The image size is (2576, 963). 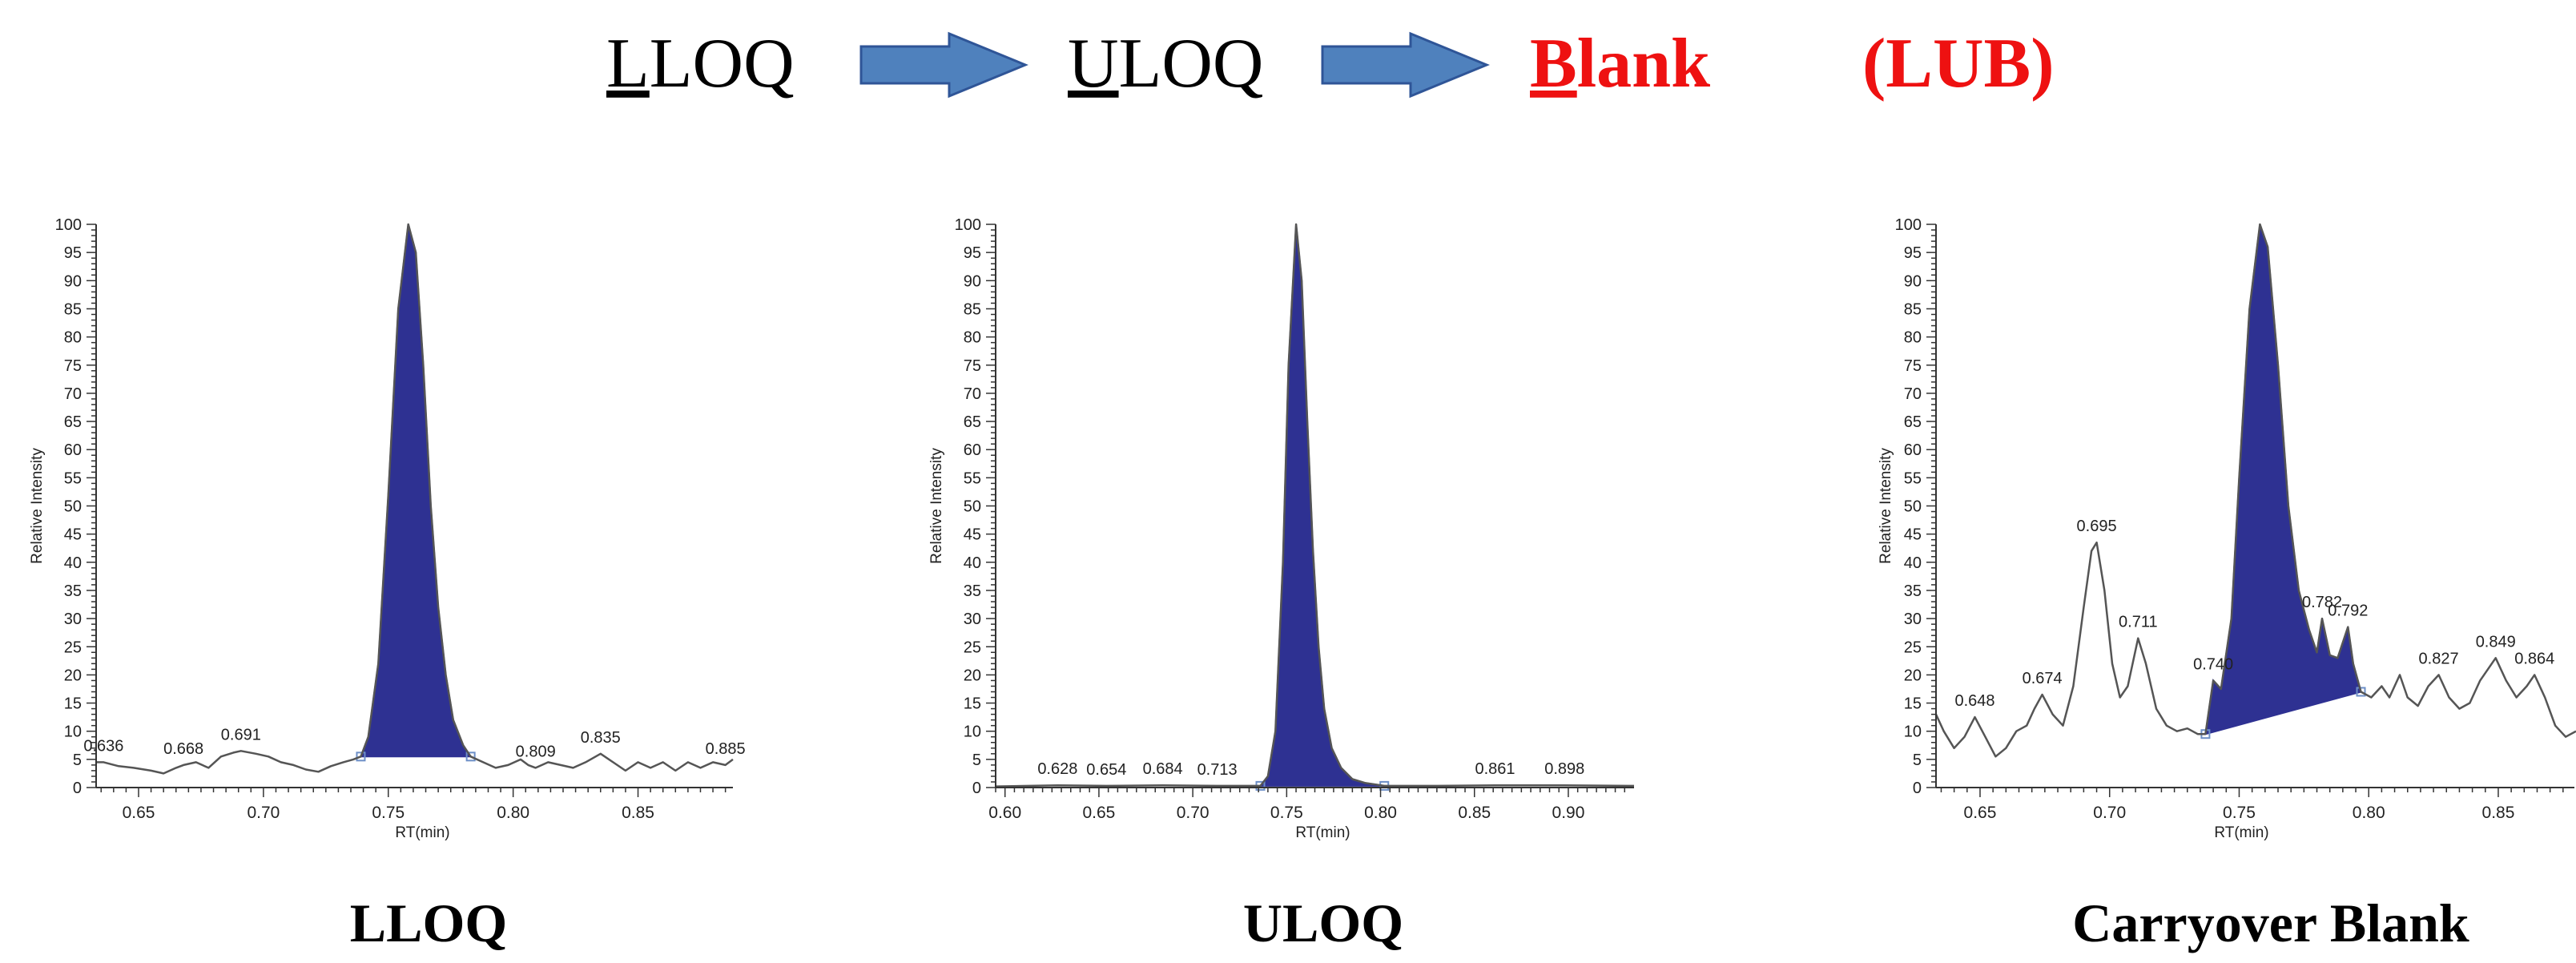 What do you see at coordinates (2097, 526) in the screenshot?
I see `peak-rt-label: 0.695` at bounding box center [2097, 526].